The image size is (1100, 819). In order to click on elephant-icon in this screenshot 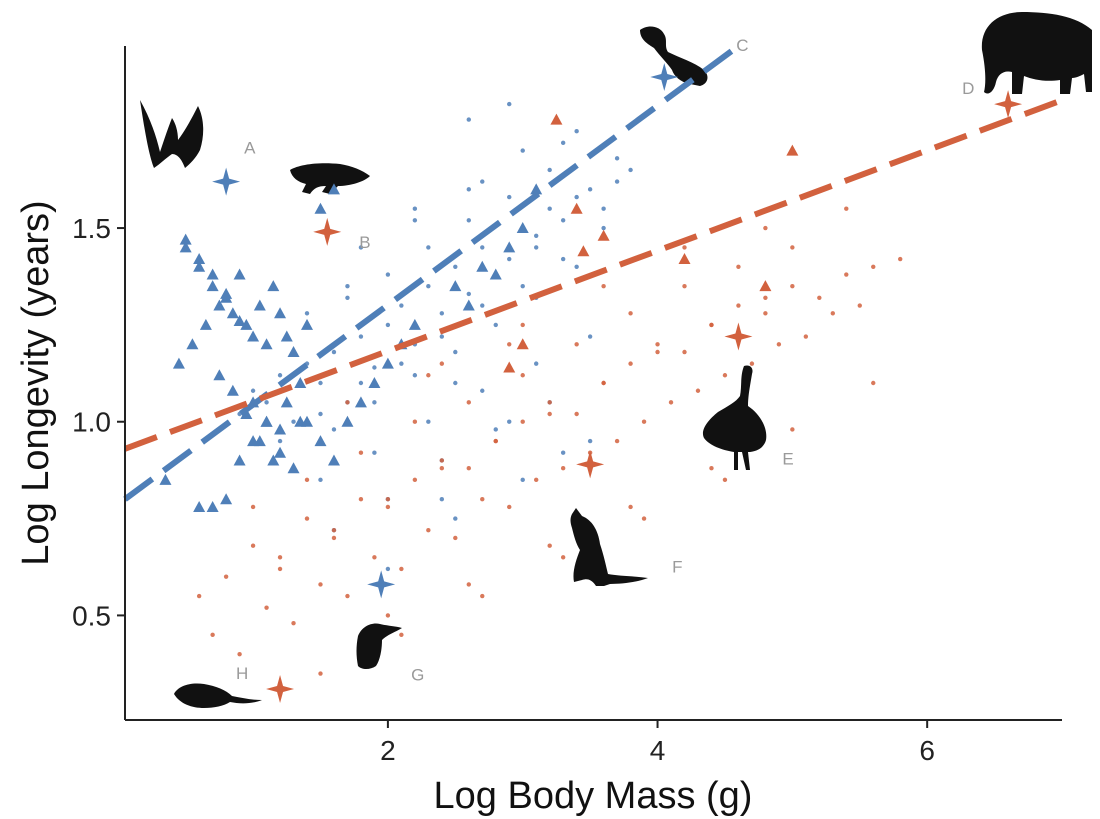, I will do `click(1036, 53)`.